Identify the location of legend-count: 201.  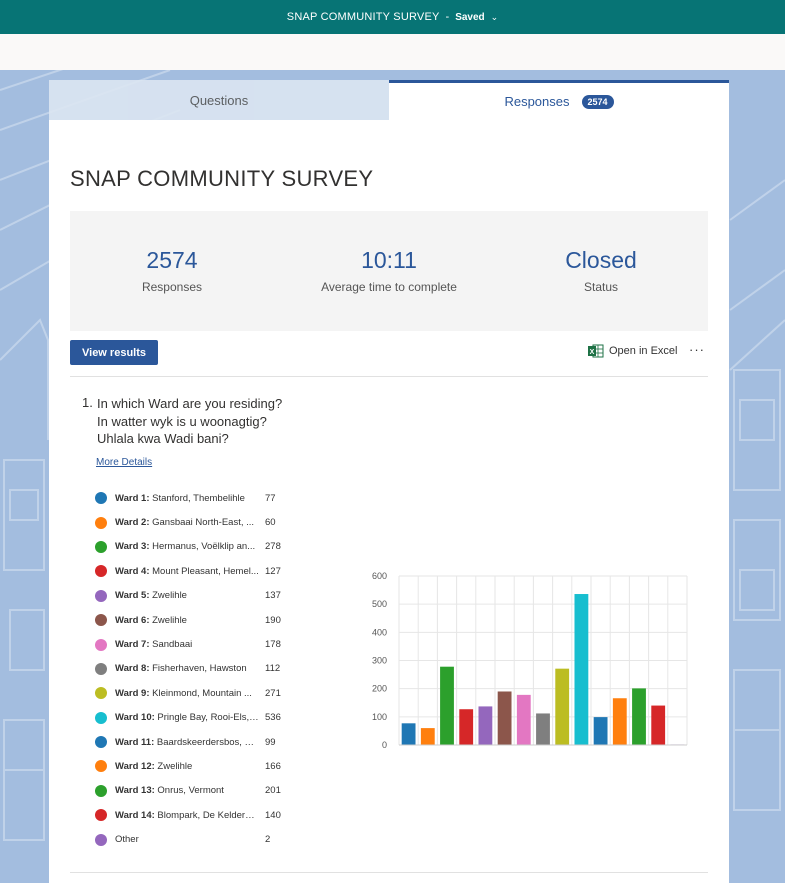
(273, 791).